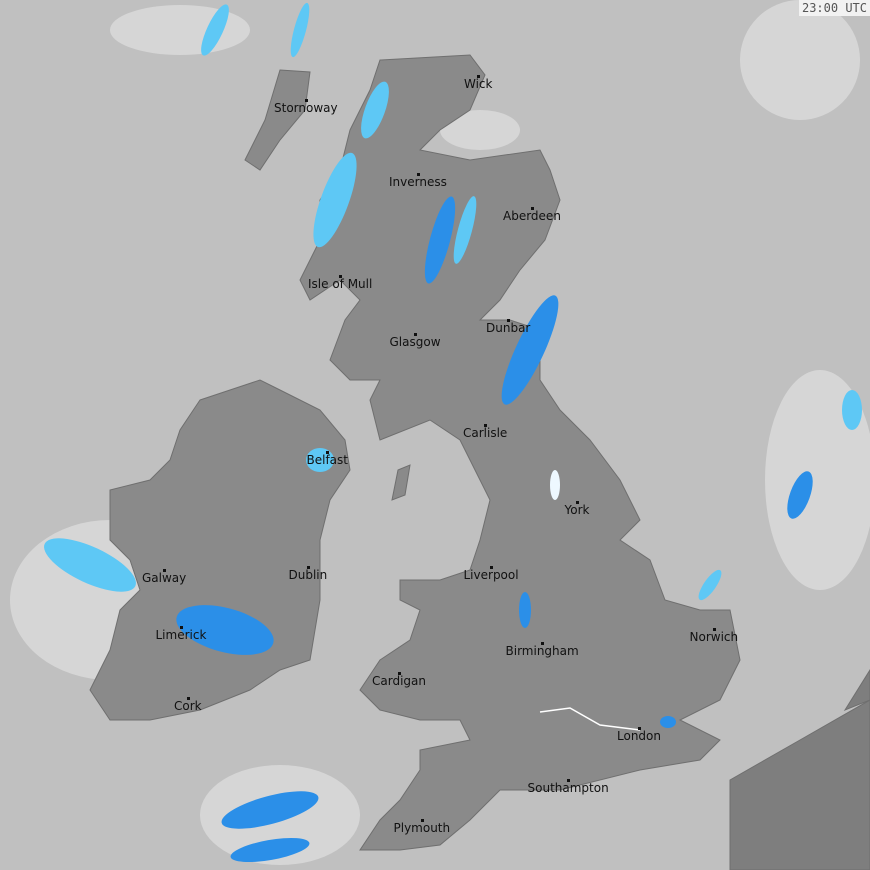 Image resolution: width=870 pixels, height=870 pixels. What do you see at coordinates (856, 690) in the screenshot?
I see `netherlands` at bounding box center [856, 690].